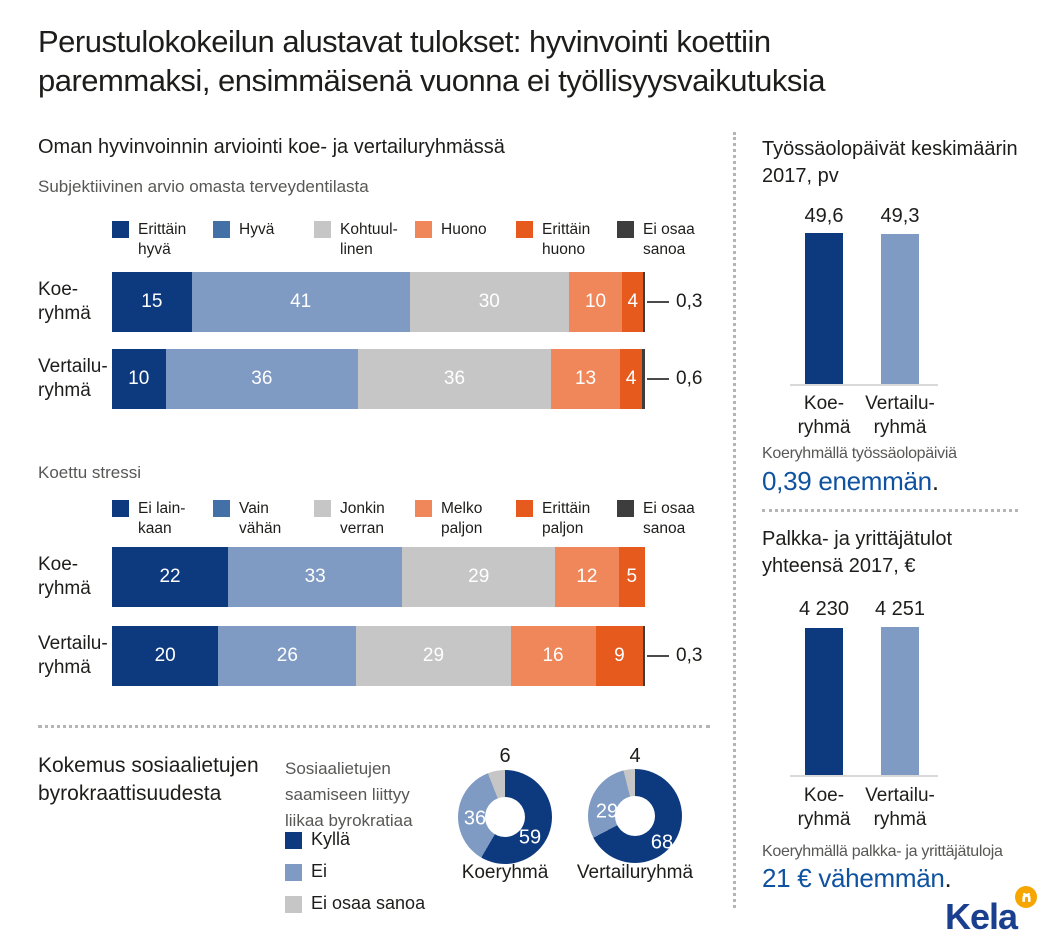 Image resolution: width=1050 pixels, height=949 pixels. I want to click on bar-value-label: 49,6, so click(824, 216).